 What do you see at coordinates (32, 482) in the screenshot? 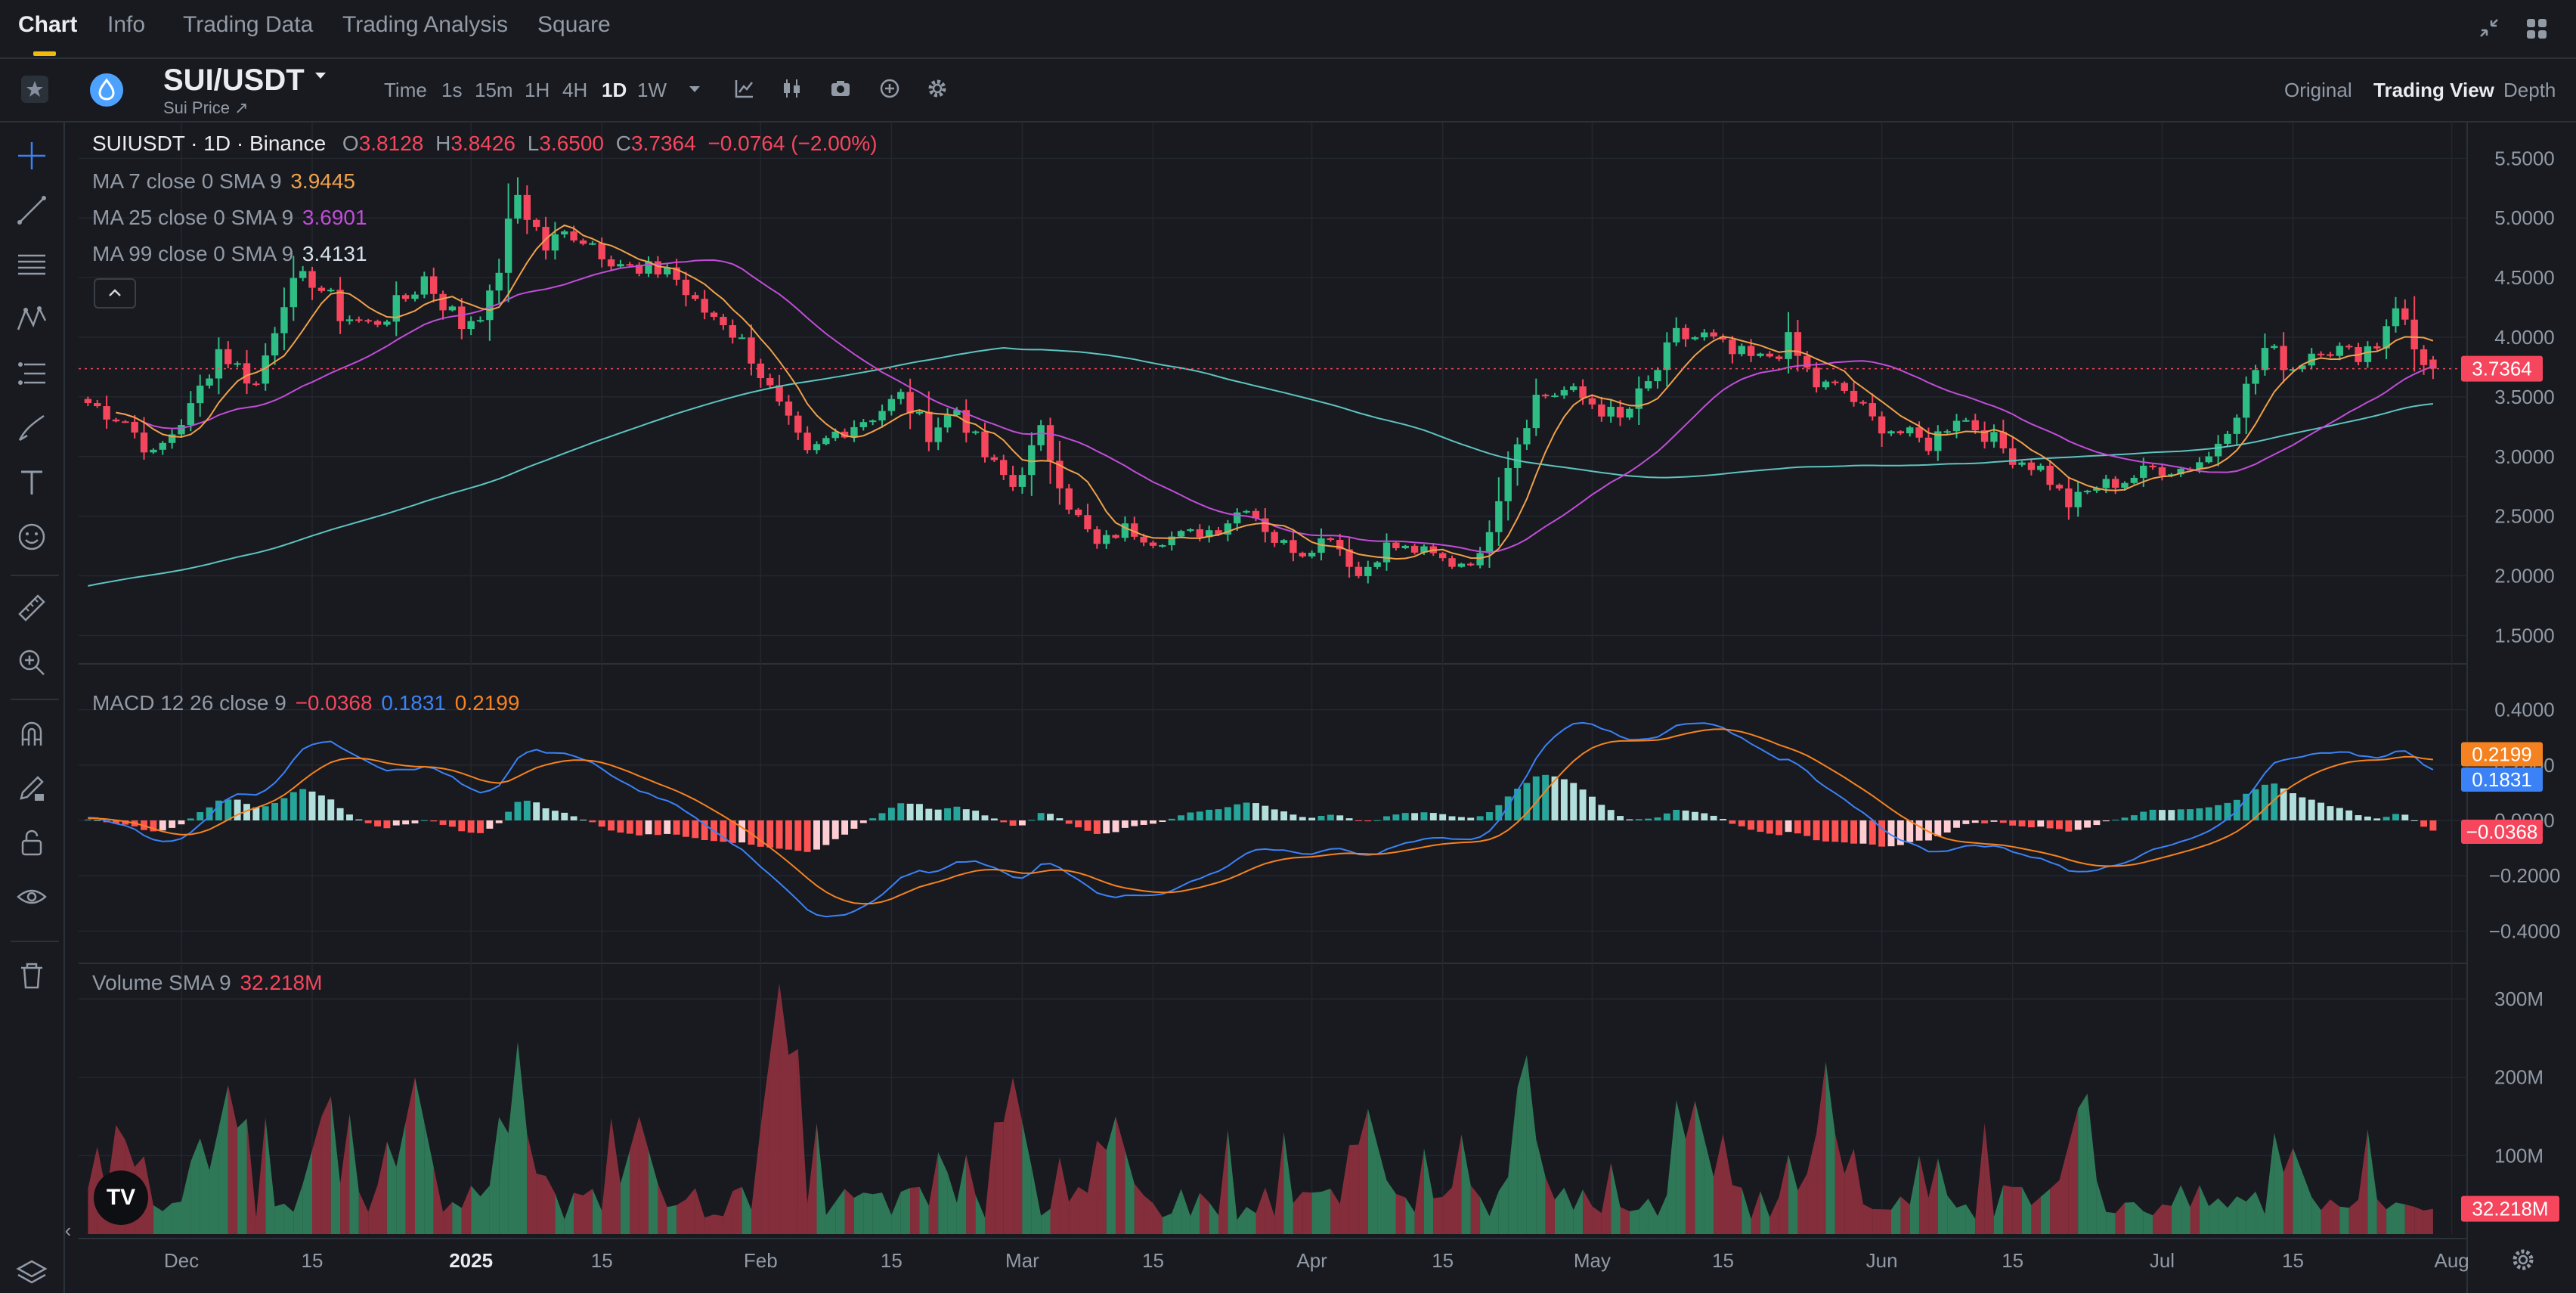
I see `text-tool` at bounding box center [32, 482].